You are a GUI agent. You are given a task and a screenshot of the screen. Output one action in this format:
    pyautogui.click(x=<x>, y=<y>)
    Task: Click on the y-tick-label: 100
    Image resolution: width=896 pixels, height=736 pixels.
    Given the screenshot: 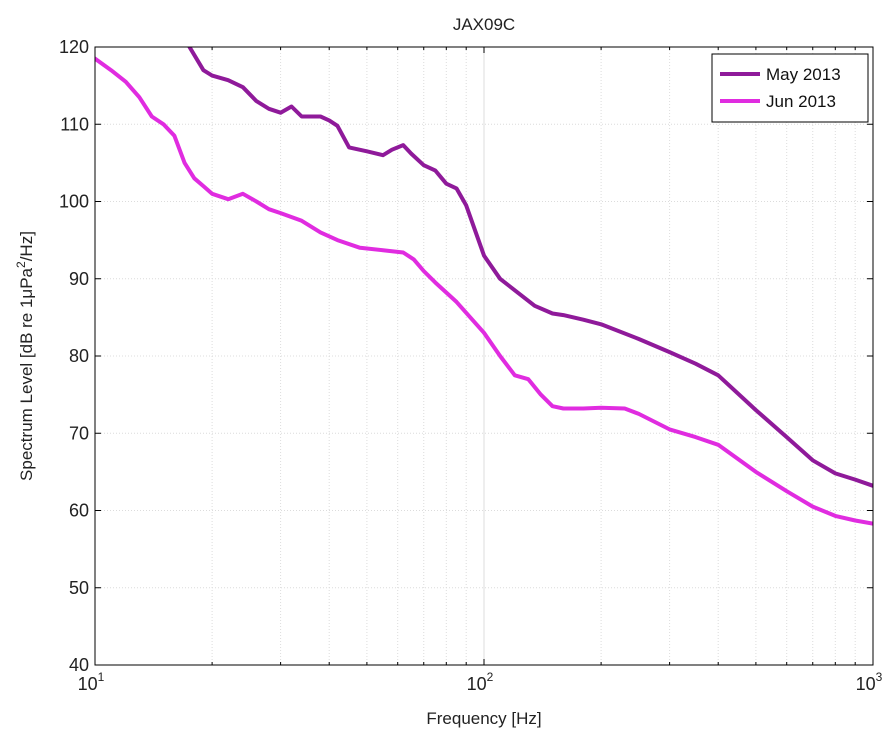 What is the action you would take?
    pyautogui.click(x=74, y=202)
    